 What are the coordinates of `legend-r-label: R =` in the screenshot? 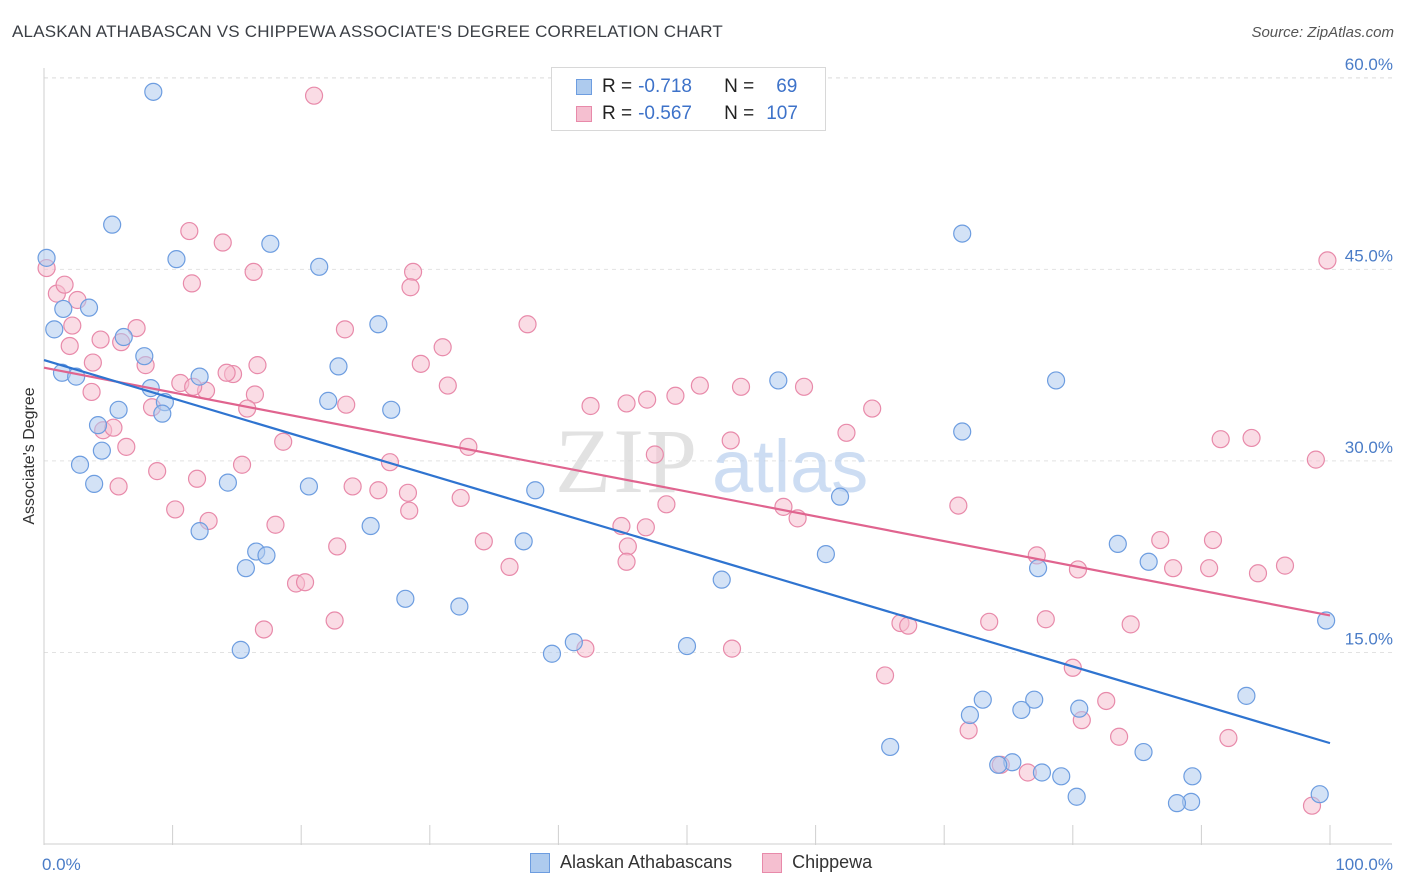 It's located at (617, 86).